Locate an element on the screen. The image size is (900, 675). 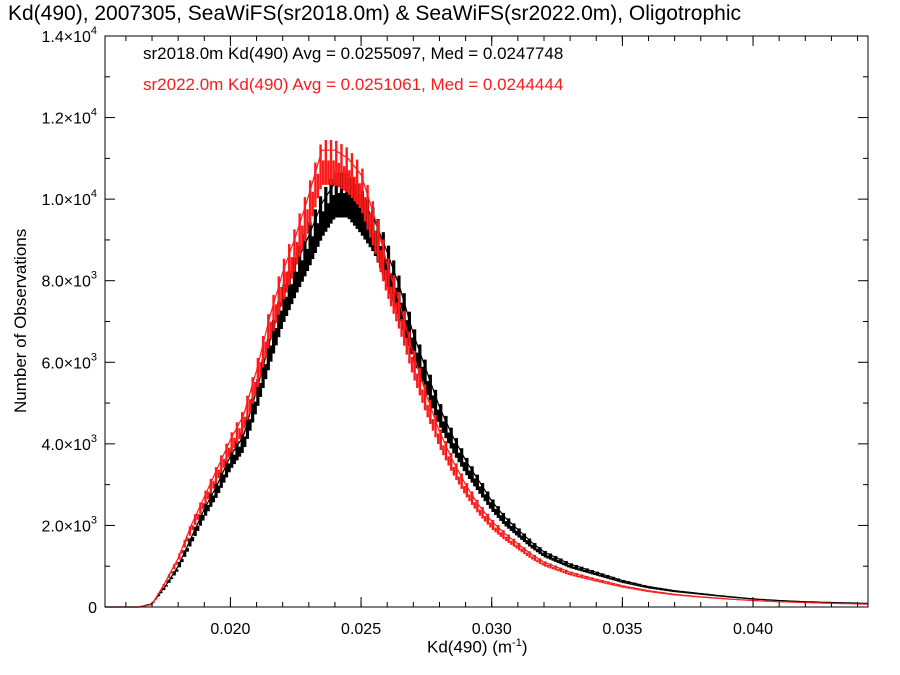
y-tick-label: 1.4×10⁴ is located at coordinates (69, 35).